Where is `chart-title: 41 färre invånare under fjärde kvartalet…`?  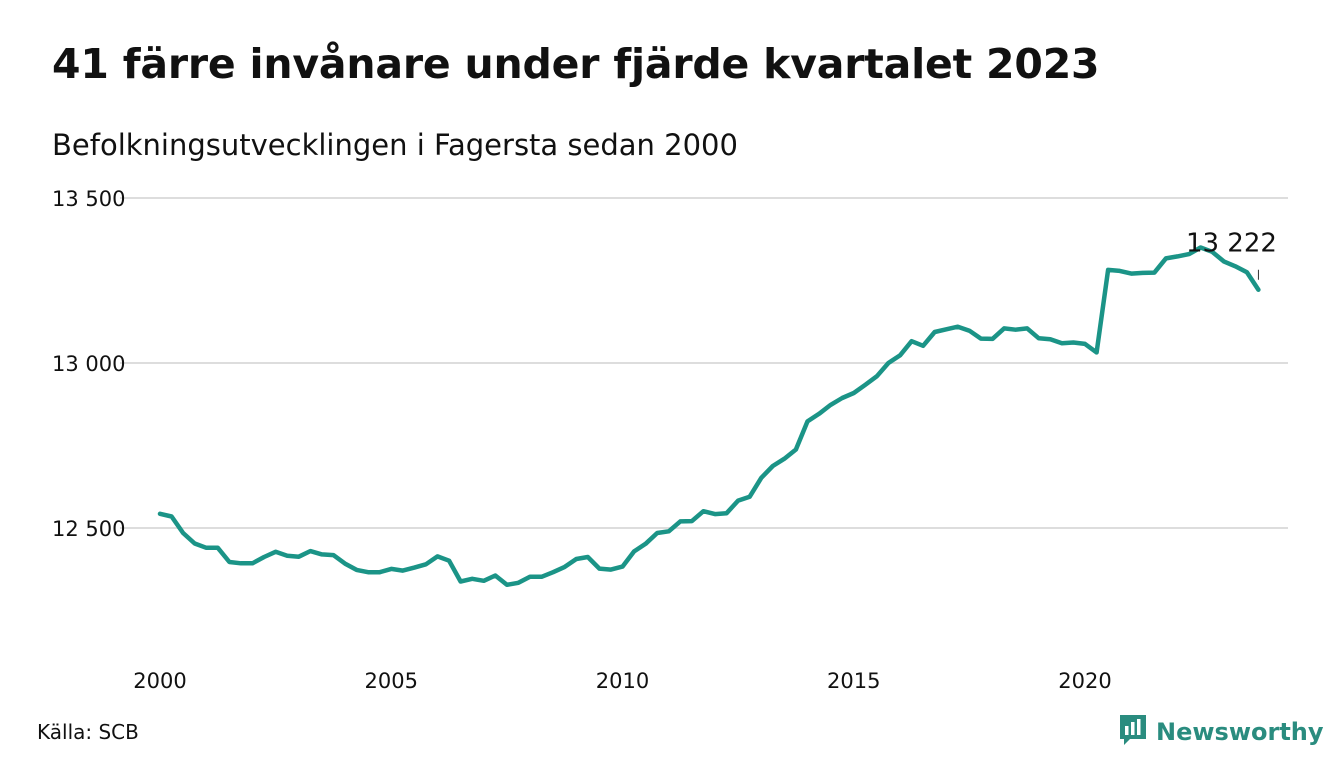 chart-title: 41 färre invånare under fjärde kvartalet… is located at coordinates (576, 64).